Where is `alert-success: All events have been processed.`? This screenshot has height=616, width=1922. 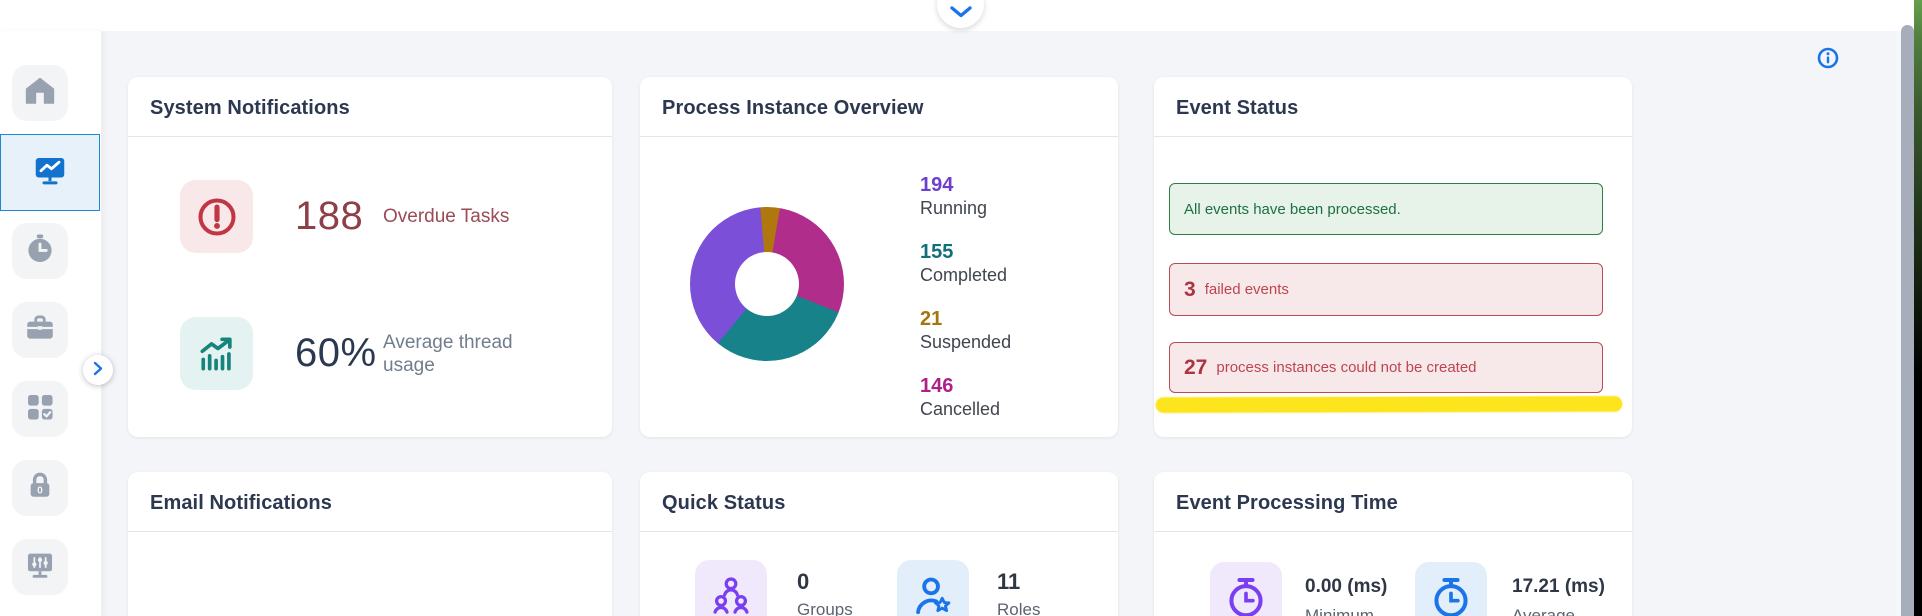 alert-success: All events have been processed. is located at coordinates (1386, 209).